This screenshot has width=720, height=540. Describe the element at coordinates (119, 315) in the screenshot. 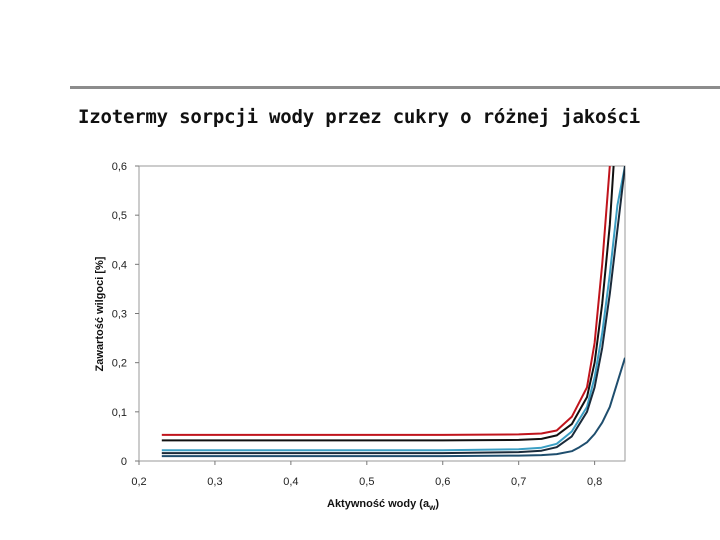

I see `y-tick-label: 0,3` at that location.